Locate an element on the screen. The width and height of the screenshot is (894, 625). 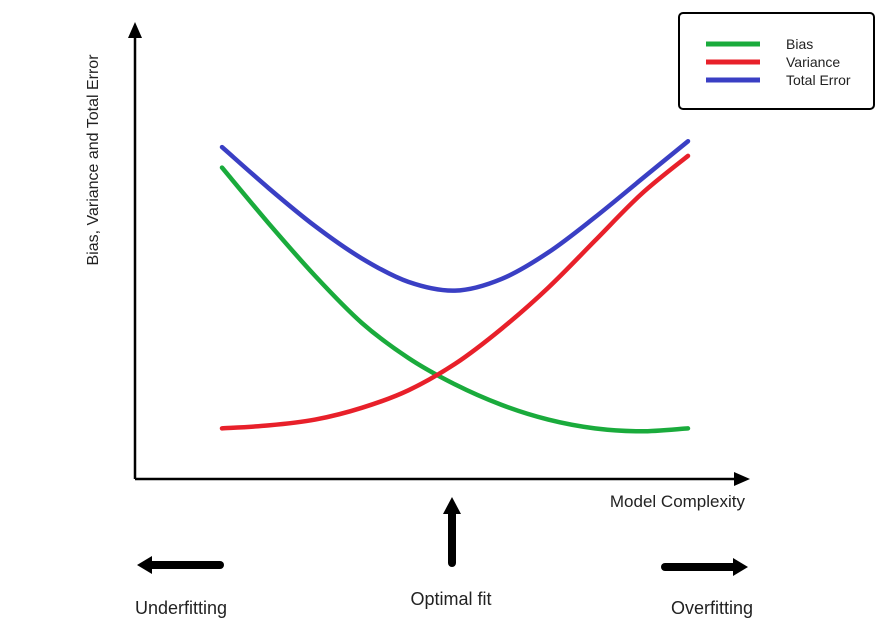
legend-items: Bias Variance Total Error is located at coordinates (778, 62).